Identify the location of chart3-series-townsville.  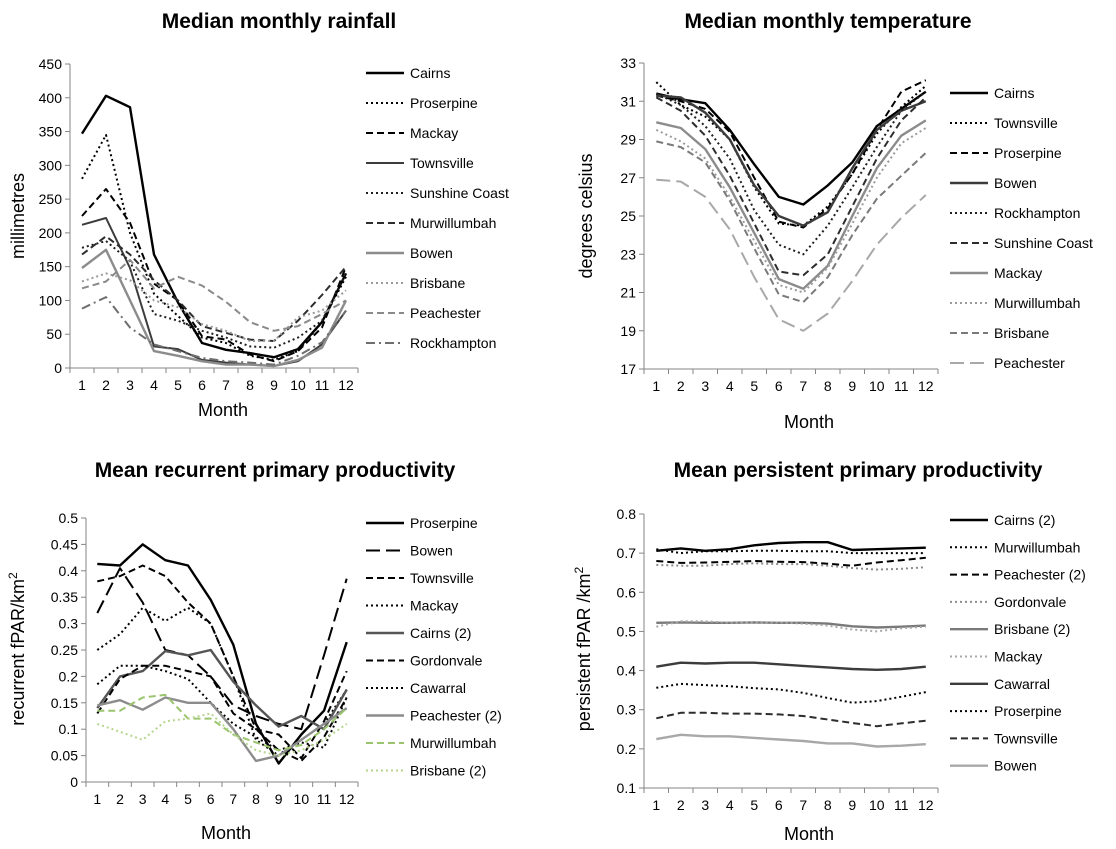
(791, 719).